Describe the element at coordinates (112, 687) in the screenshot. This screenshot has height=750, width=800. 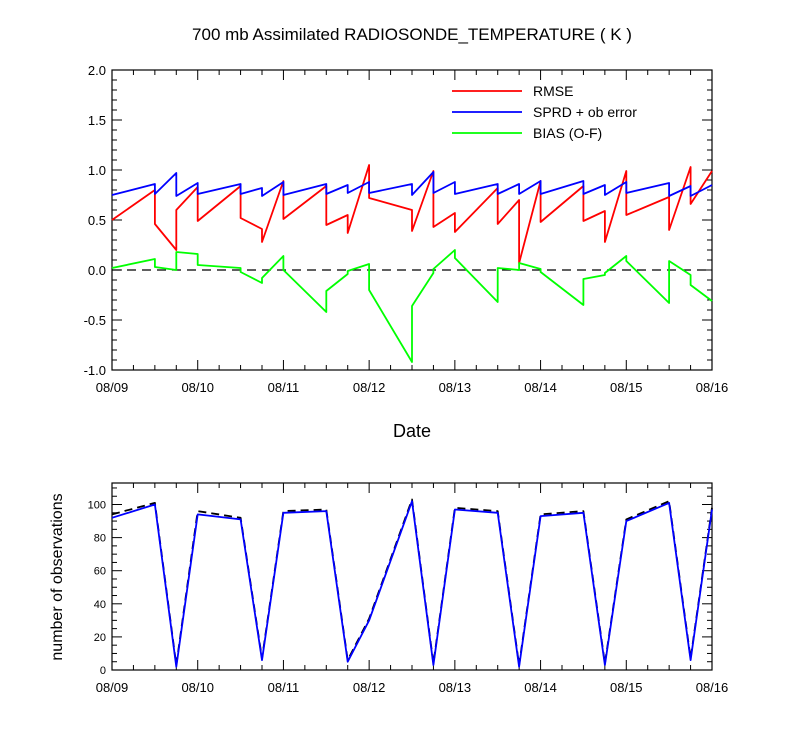
I see `bottom-x-tick-label: 08/09` at that location.